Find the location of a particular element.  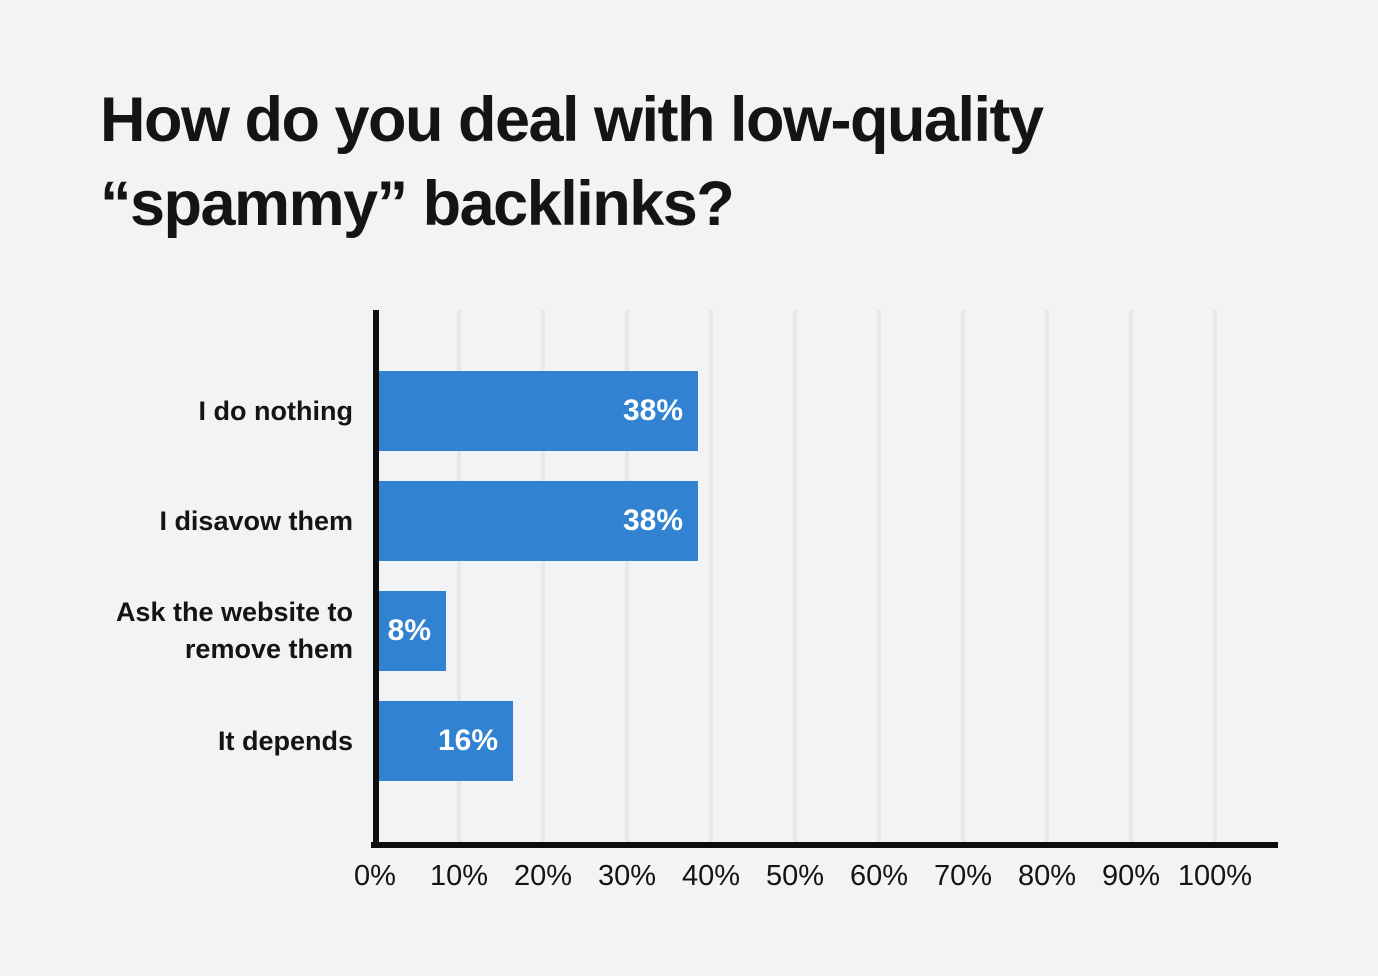

x-tick-label: 10% is located at coordinates (459, 876).